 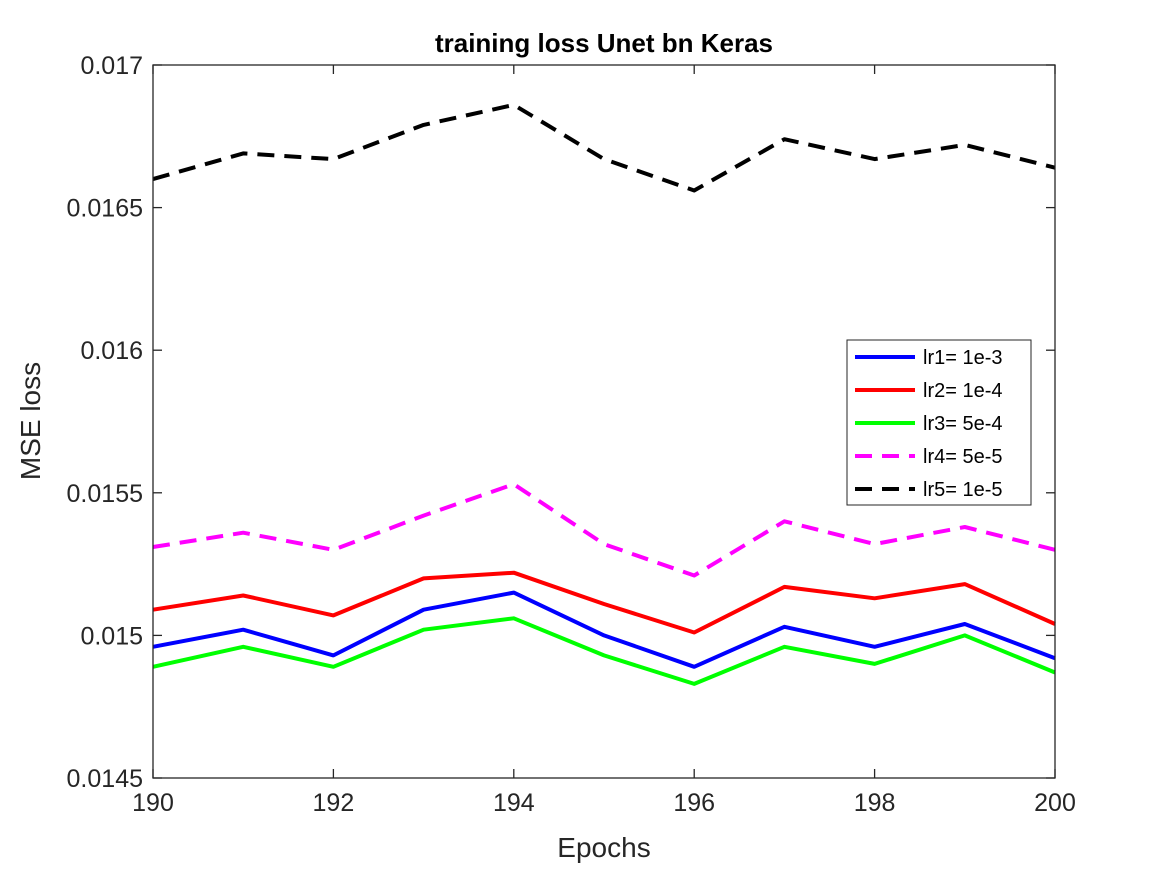 What do you see at coordinates (963, 490) in the screenshot?
I see `legend-label-5: lr5= 1e-5` at bounding box center [963, 490].